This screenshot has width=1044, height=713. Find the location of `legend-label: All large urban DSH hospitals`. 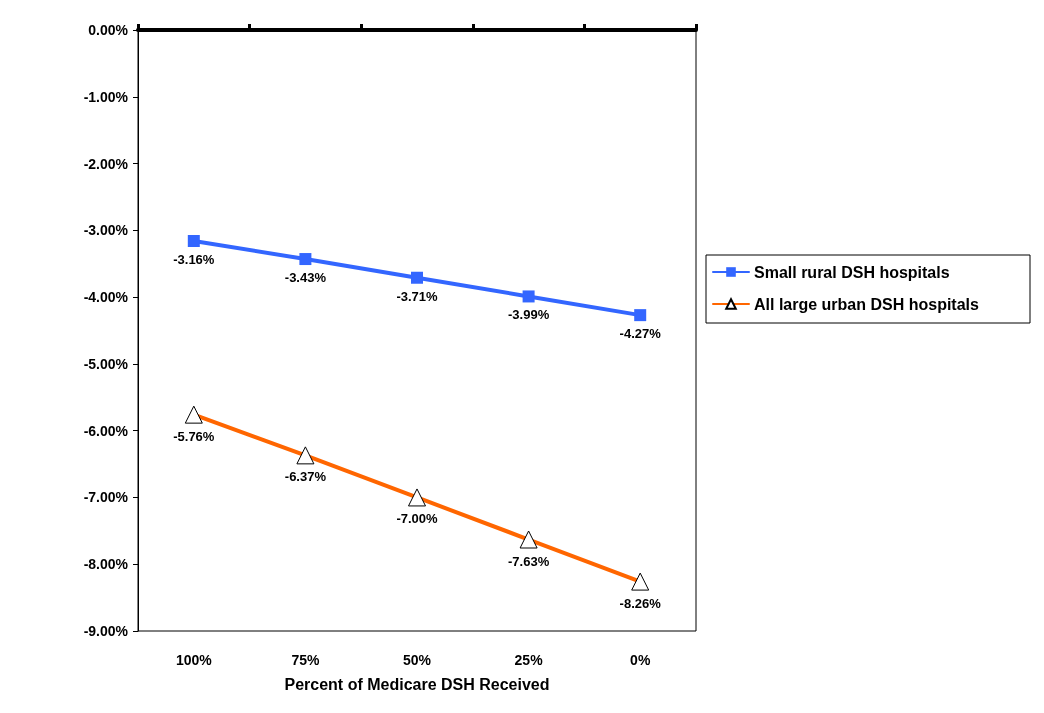

legend-label: All large urban DSH hospitals is located at coordinates (867, 304).